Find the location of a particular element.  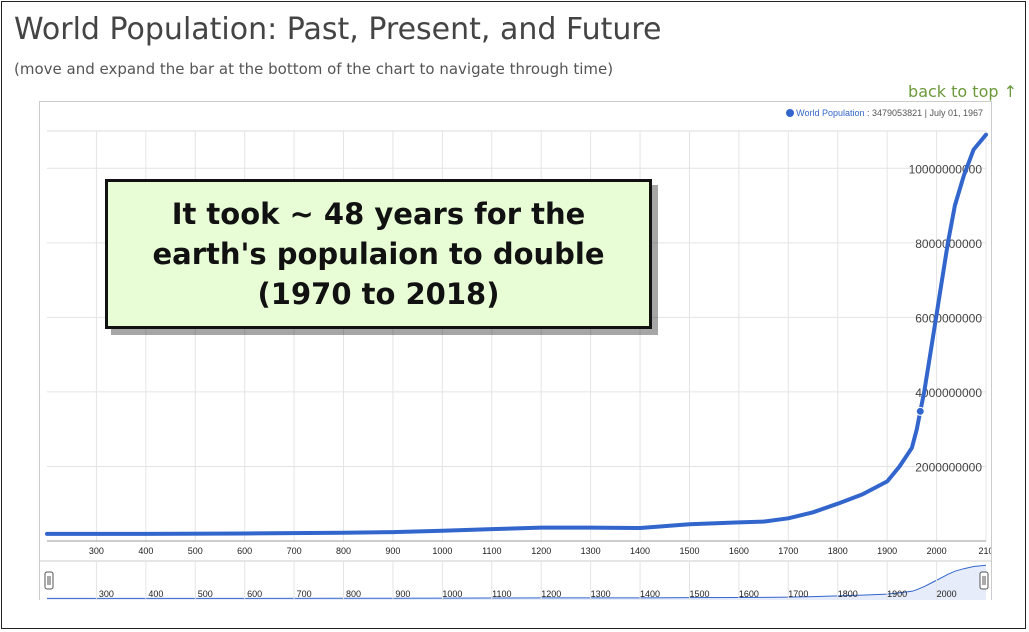

navigator-tick-label: 300 is located at coordinates (106, 594).